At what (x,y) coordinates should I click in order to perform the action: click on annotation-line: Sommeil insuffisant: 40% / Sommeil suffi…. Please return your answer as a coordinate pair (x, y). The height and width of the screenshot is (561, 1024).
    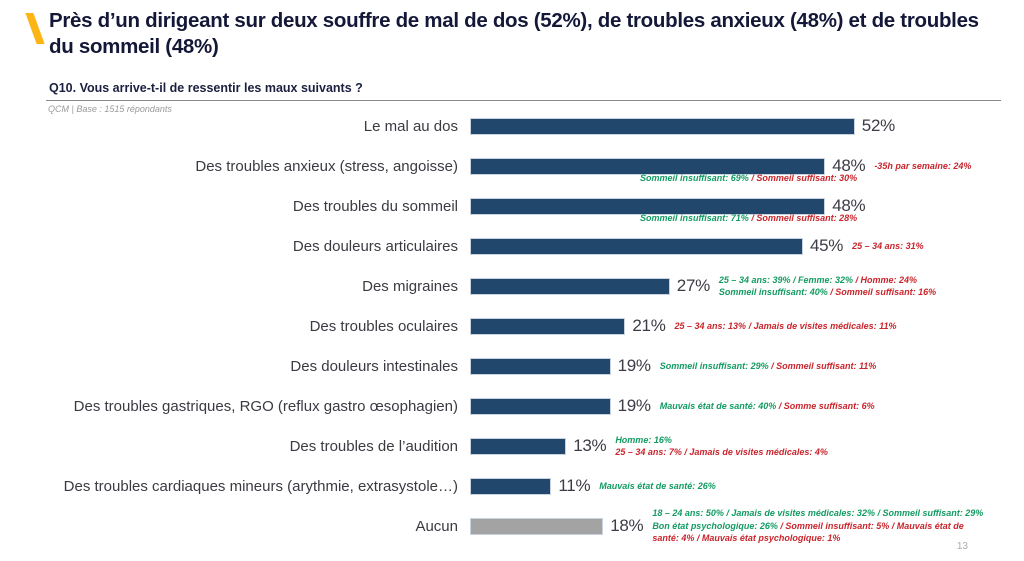
    Looking at the image, I should click on (827, 292).